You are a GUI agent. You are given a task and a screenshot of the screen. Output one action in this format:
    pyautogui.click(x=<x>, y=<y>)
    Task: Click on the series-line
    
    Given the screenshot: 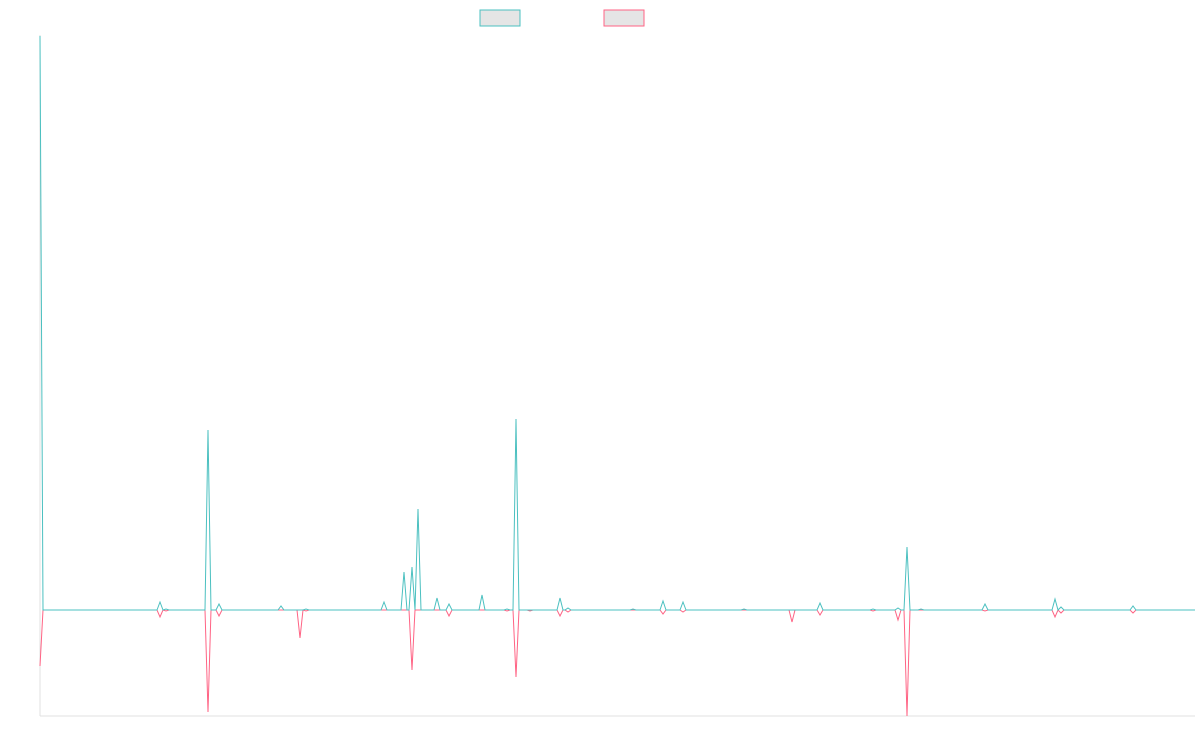 What is the action you would take?
    pyautogui.click(x=617, y=663)
    